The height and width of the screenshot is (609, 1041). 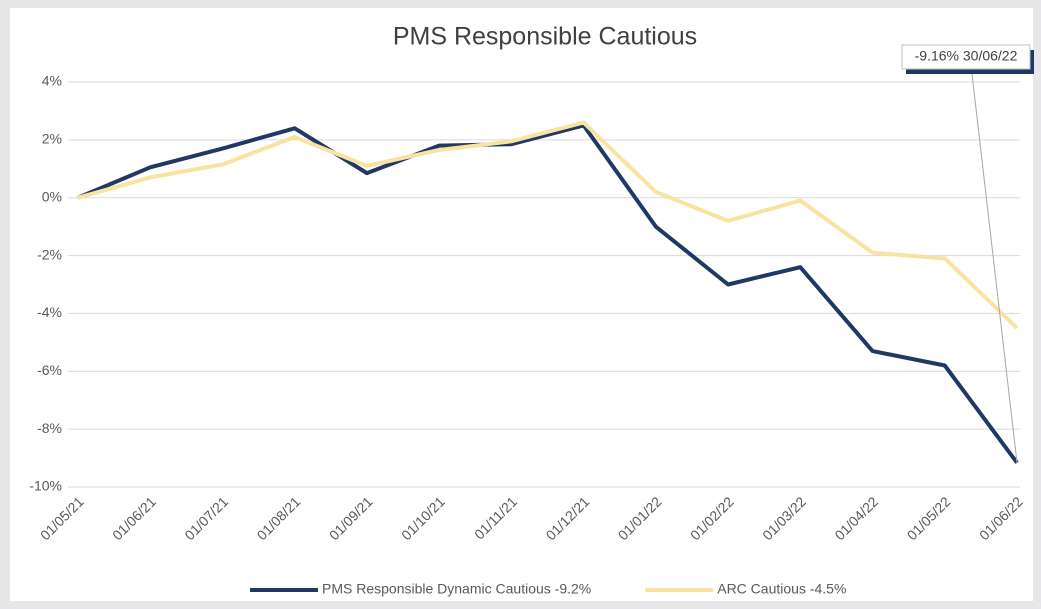 What do you see at coordinates (456, 589) in the screenshot?
I see `legend-label: PMS Responsible Dynamic Cautious -9.2%` at bounding box center [456, 589].